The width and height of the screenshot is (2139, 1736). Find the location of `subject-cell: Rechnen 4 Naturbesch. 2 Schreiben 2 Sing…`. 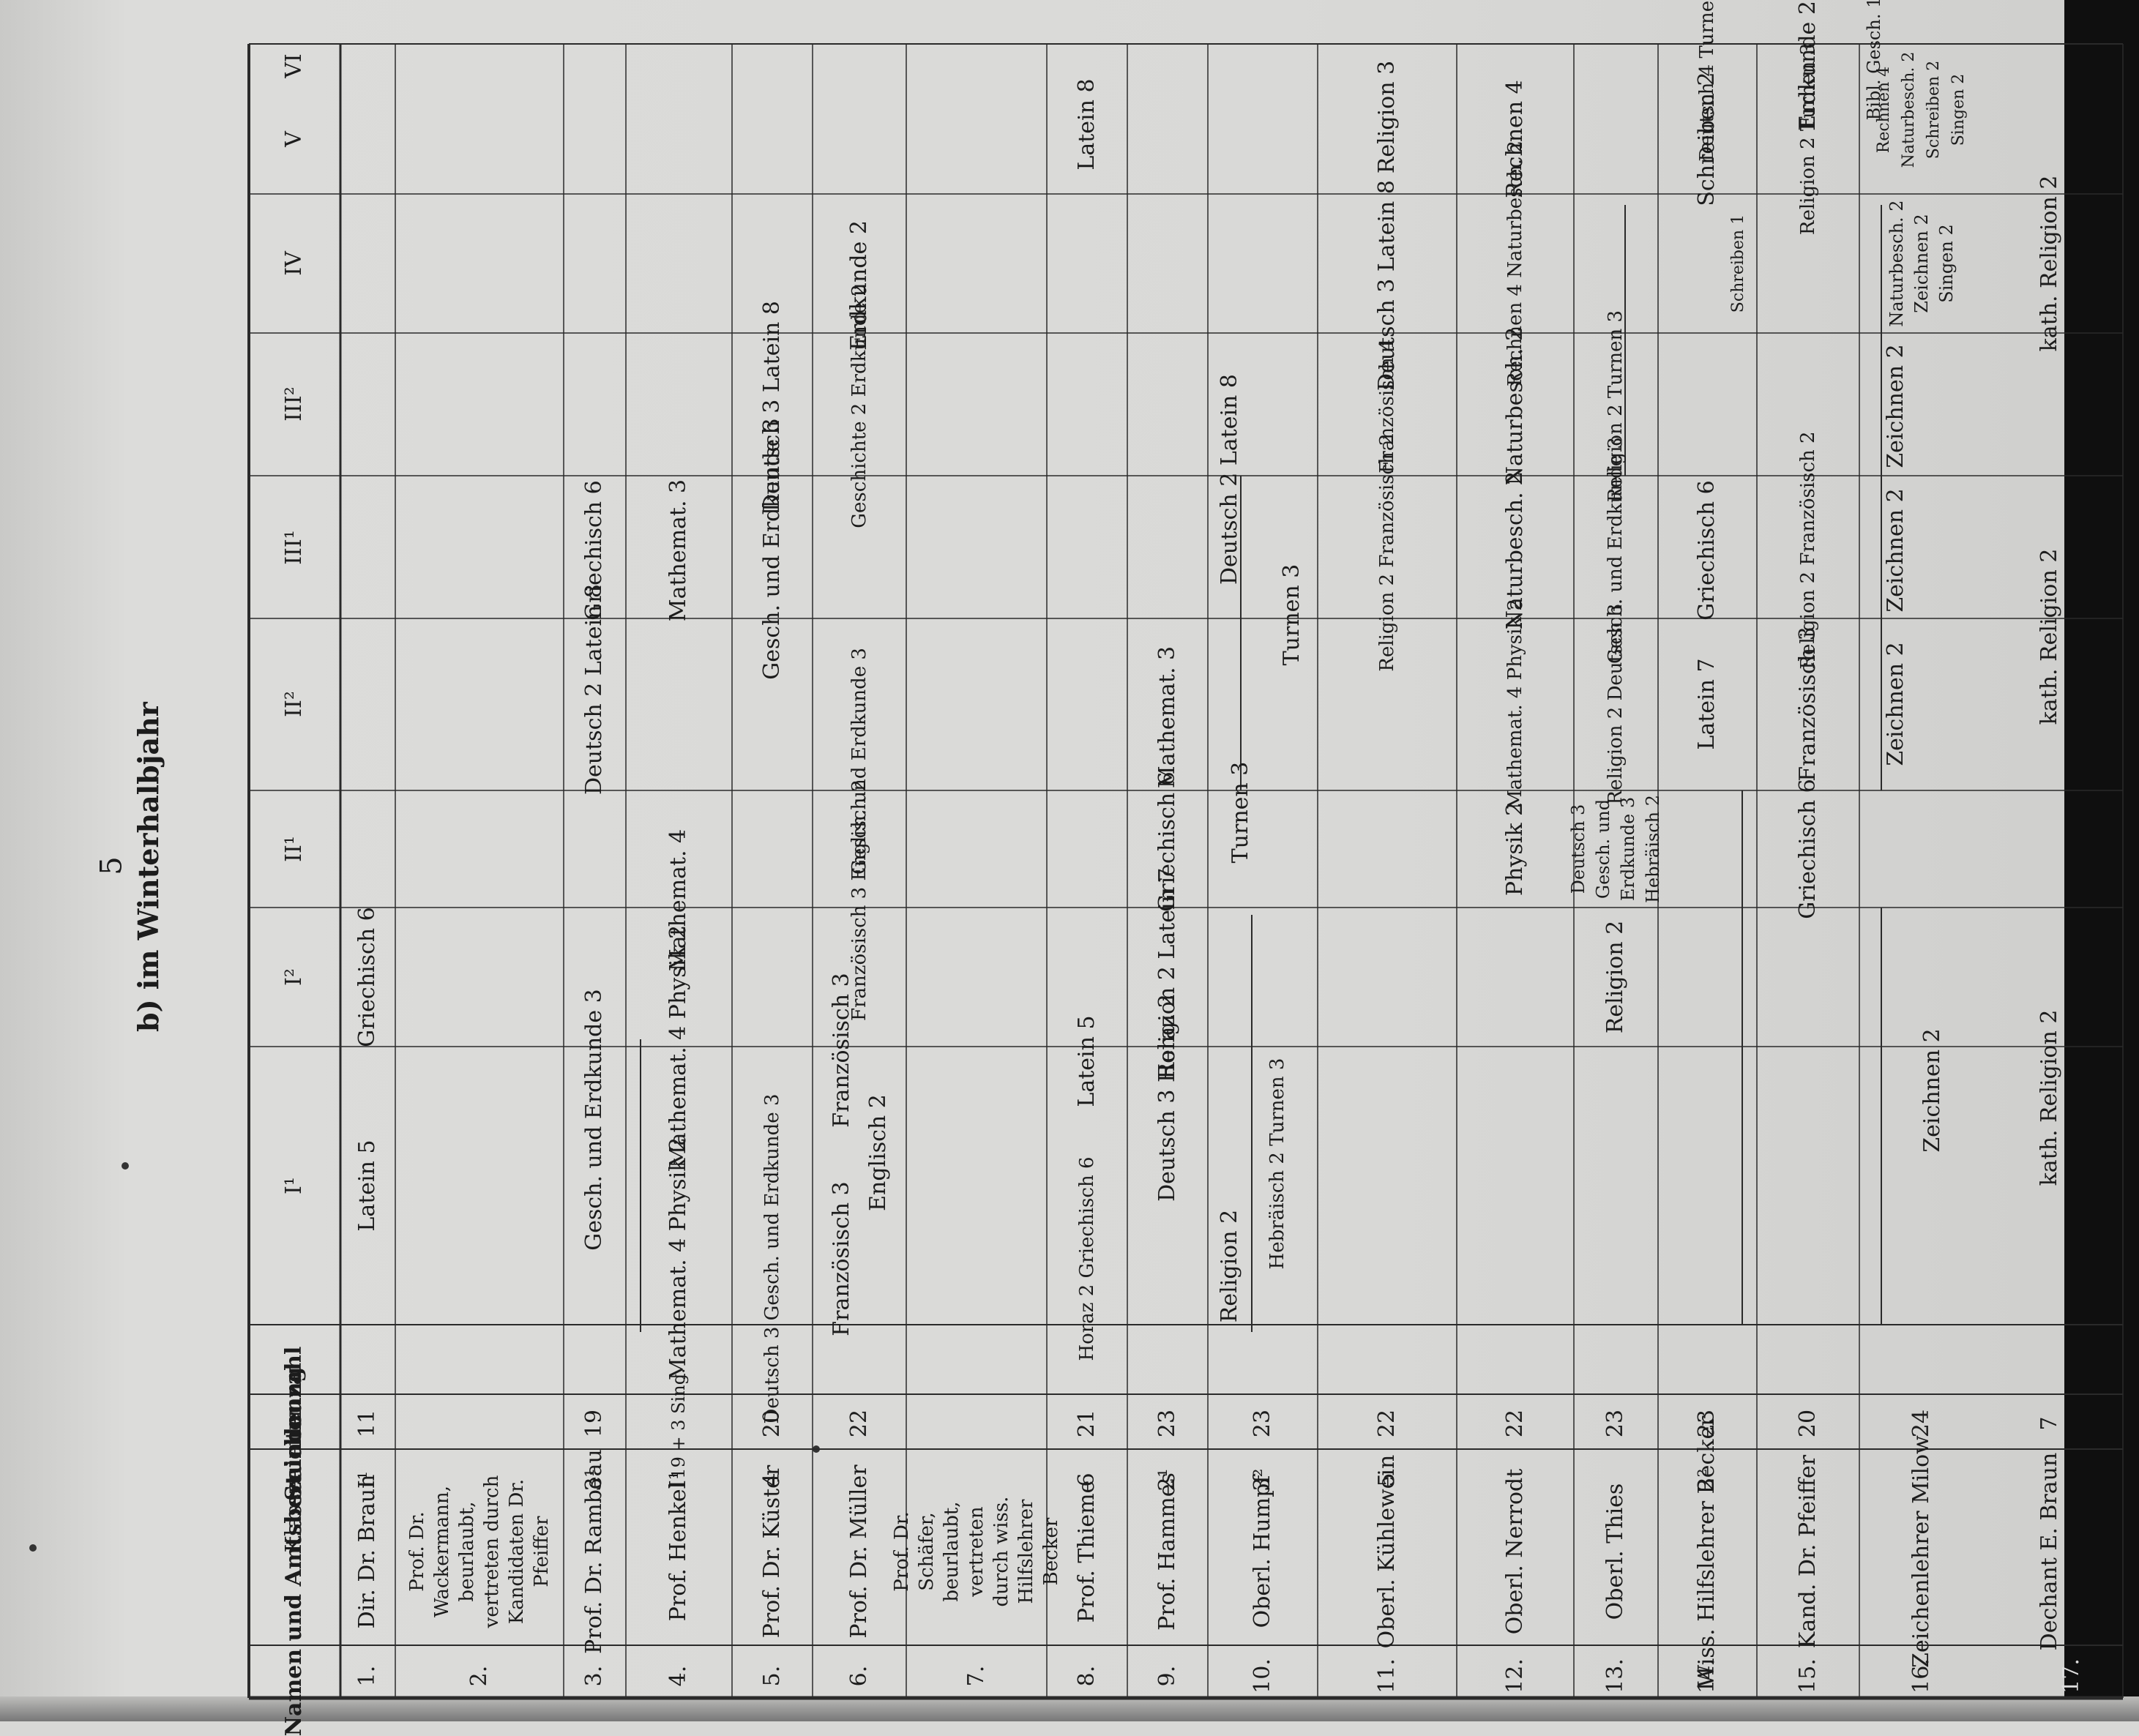

subject-cell: Rechnen 4 Naturbesch. 2 Schreiben 2 Sing… is located at coordinates (1921, 110).